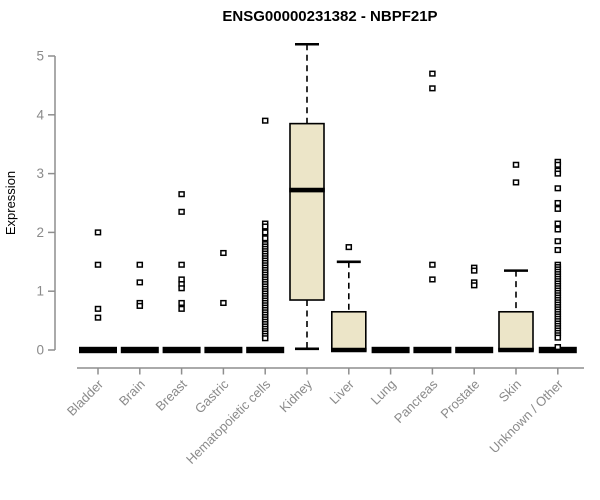 The width and height of the screenshot is (600, 500). I want to click on category-label: Prostate, so click(459, 399).